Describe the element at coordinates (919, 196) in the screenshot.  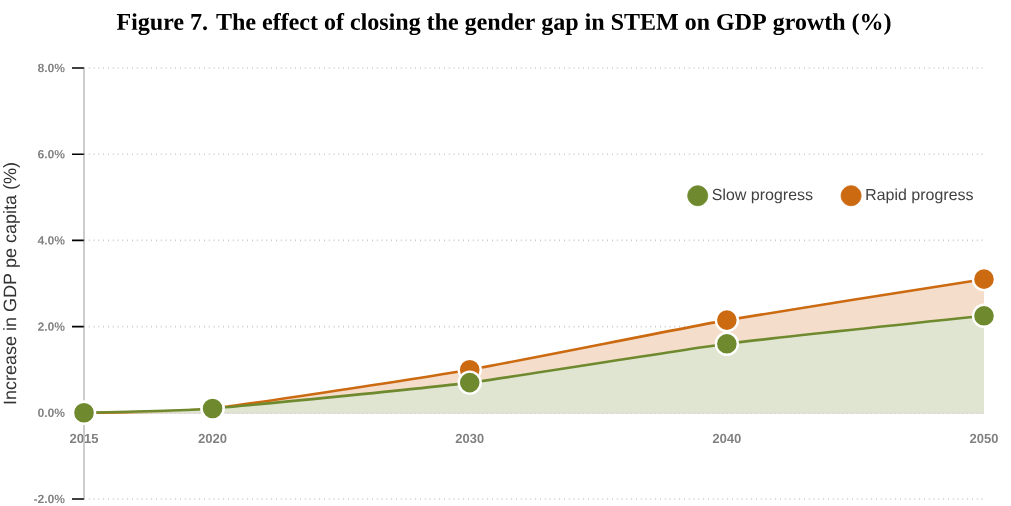
I see `legend-label: Rapid progress` at that location.